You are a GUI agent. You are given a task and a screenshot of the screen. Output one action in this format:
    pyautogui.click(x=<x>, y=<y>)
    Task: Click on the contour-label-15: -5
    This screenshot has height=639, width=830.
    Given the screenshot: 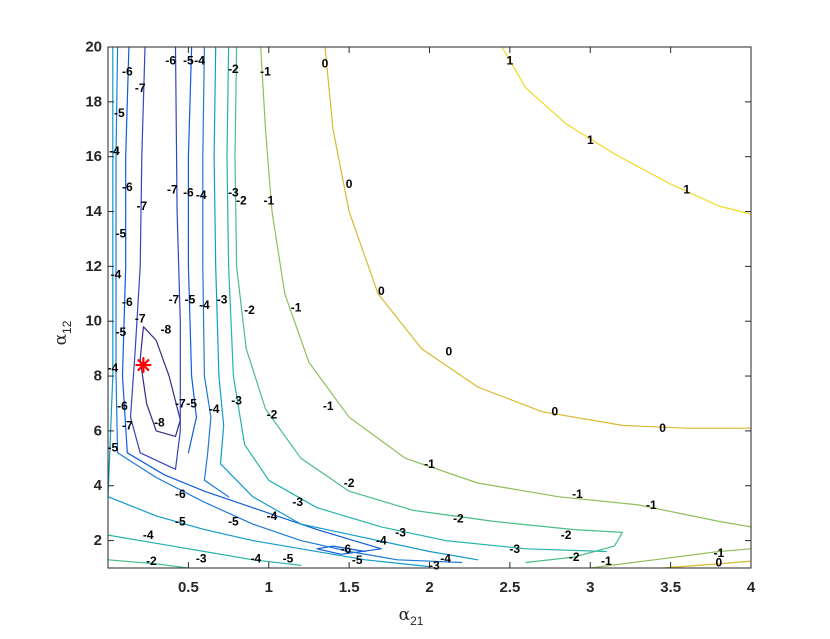 What is the action you would take?
    pyautogui.click(x=121, y=234)
    